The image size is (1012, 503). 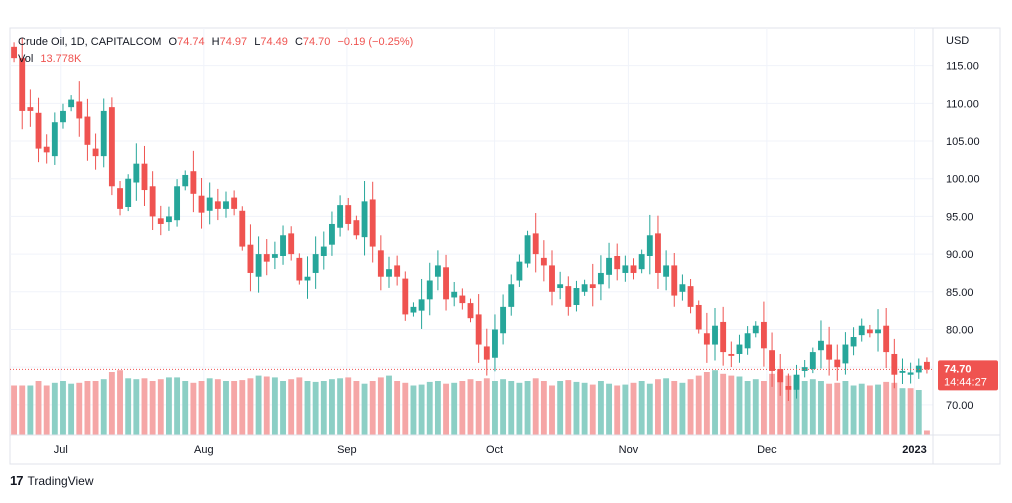 I want to click on time-tick-label: Nov, so click(x=629, y=450).